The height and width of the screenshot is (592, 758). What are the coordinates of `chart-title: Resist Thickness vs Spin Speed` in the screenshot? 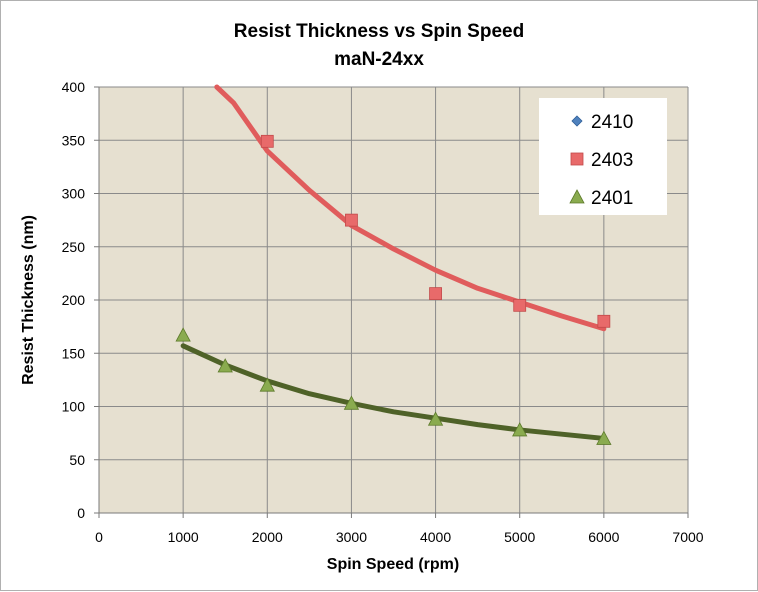 It's located at (379, 31).